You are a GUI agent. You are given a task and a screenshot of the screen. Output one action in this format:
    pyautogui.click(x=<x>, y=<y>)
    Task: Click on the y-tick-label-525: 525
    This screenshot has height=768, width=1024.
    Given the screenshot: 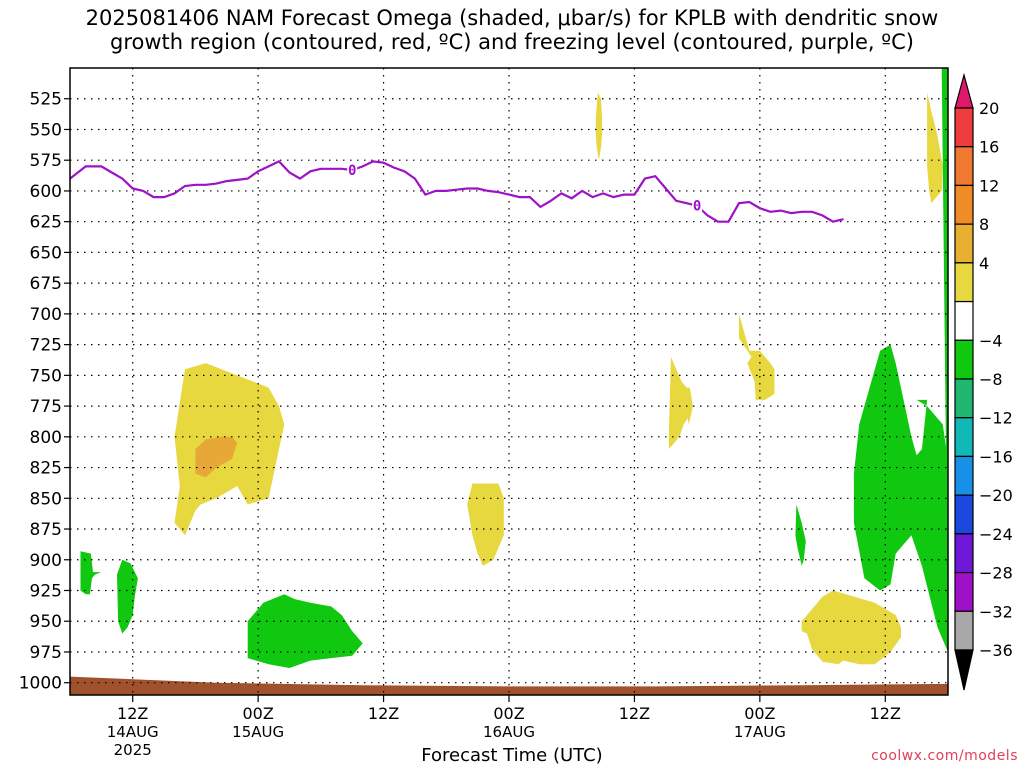 What is the action you would take?
    pyautogui.click(x=46, y=100)
    